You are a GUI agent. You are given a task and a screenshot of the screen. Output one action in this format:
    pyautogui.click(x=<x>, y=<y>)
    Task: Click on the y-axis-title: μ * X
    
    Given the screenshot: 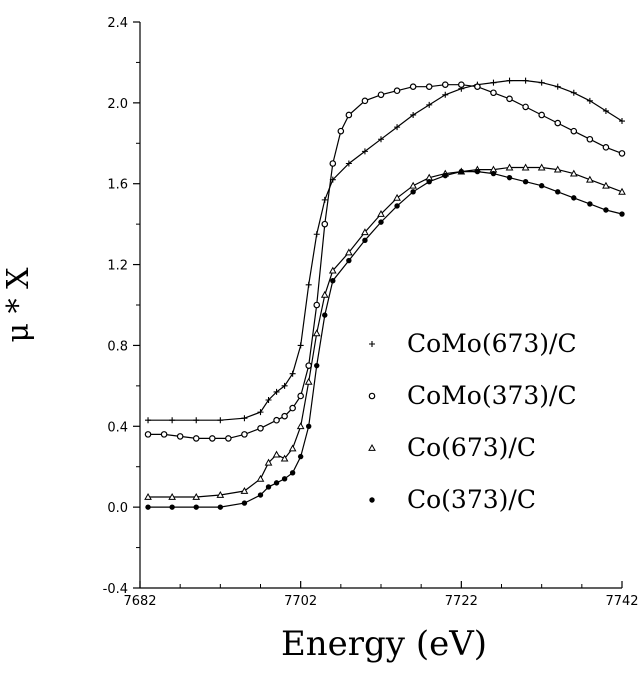 What is the action you would take?
    pyautogui.click(x=18, y=305)
    